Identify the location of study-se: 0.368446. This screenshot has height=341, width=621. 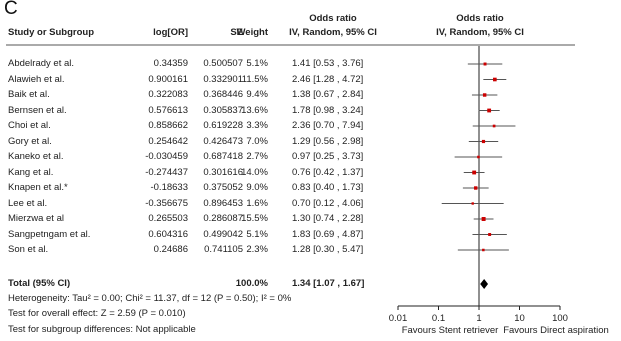
(223, 94).